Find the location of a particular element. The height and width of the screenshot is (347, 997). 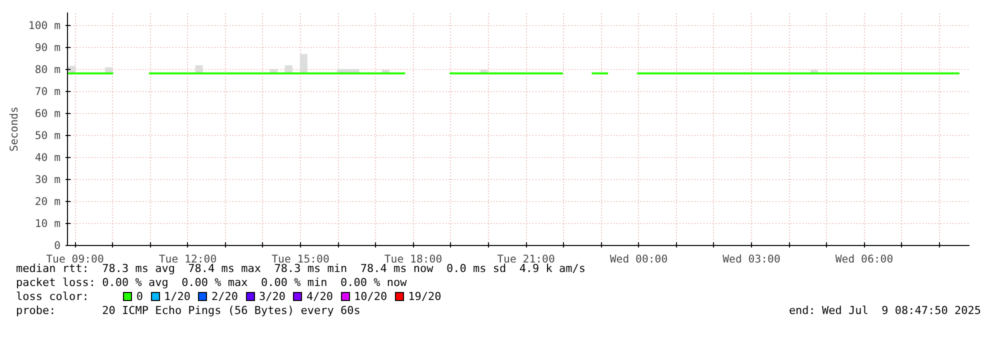

y-axis-title: Seconds is located at coordinates (13, 129).